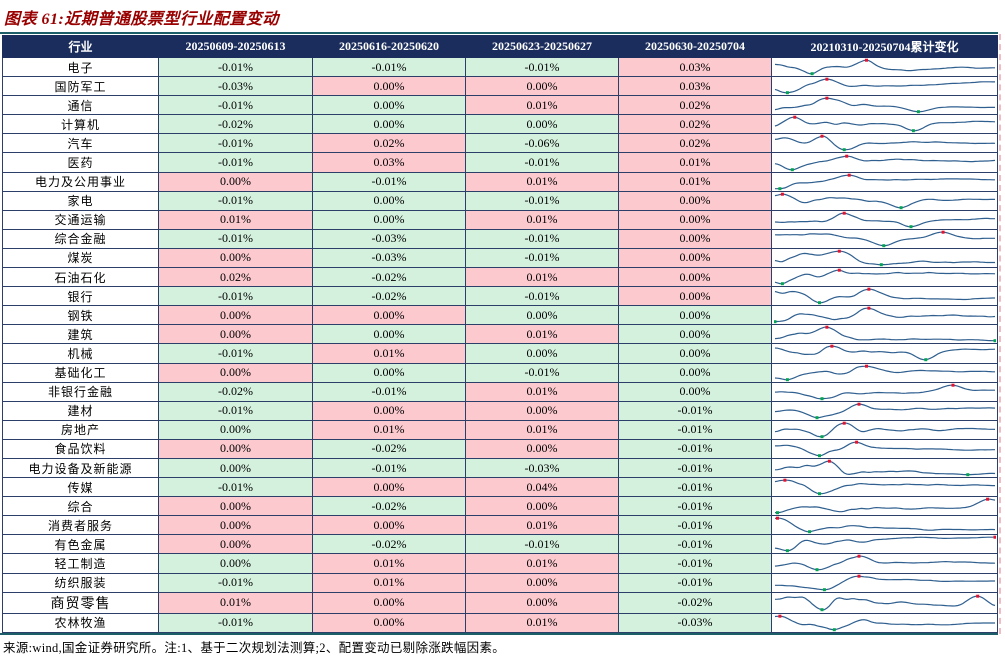  What do you see at coordinates (80, 296) in the screenshot?
I see `industry-cell: 银行` at bounding box center [80, 296].